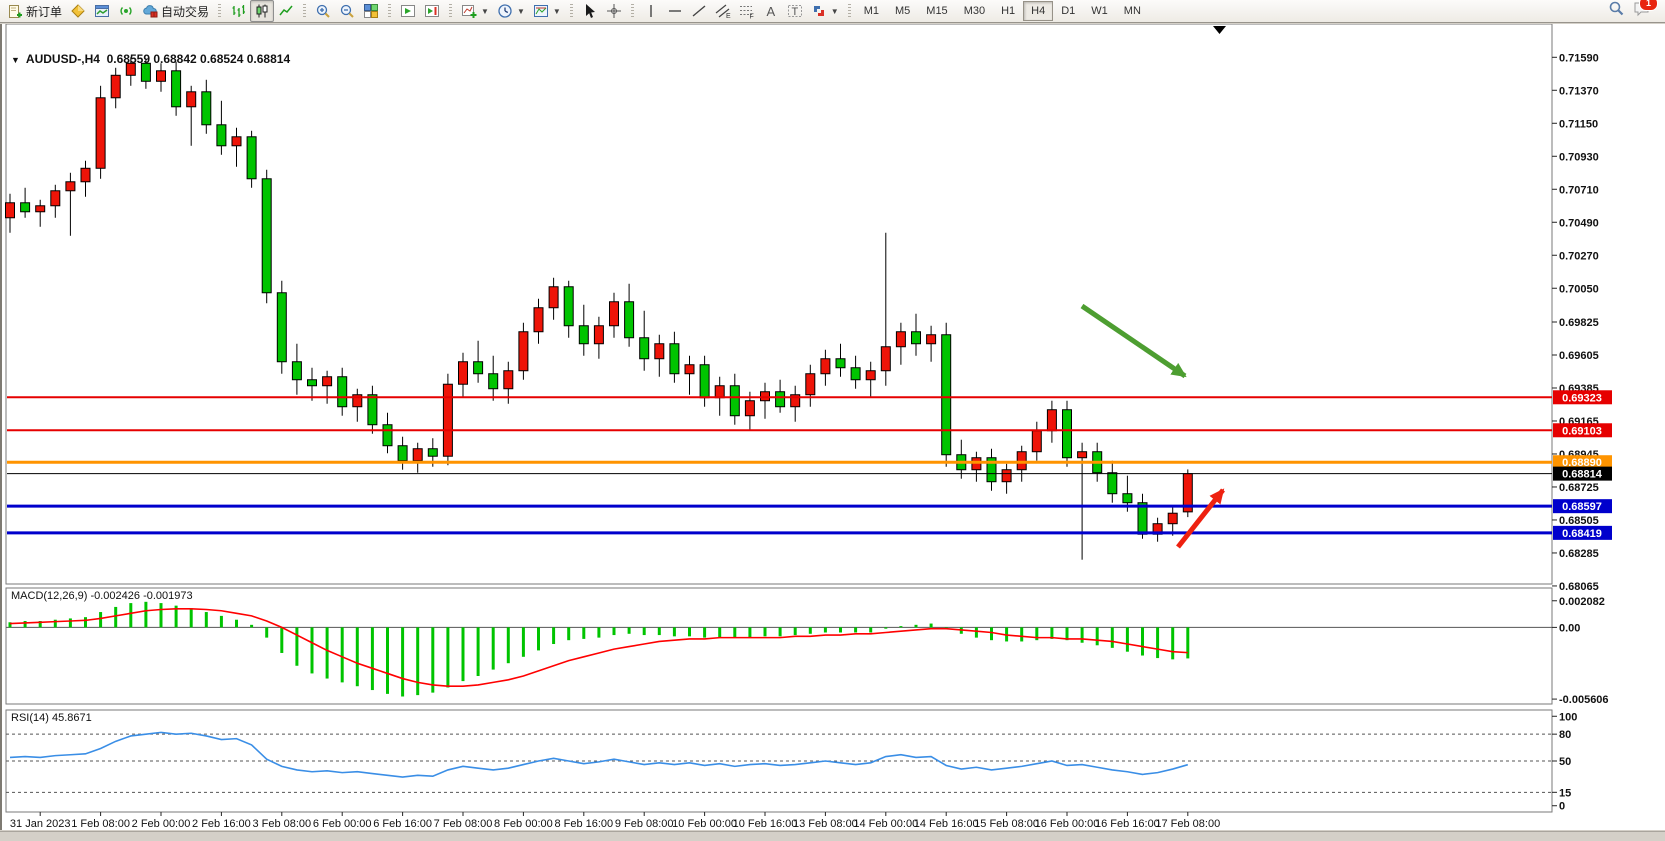 Image resolution: width=1665 pixels, height=841 pixels. I want to click on timeframe-h1-button: H1, so click(1008, 11).